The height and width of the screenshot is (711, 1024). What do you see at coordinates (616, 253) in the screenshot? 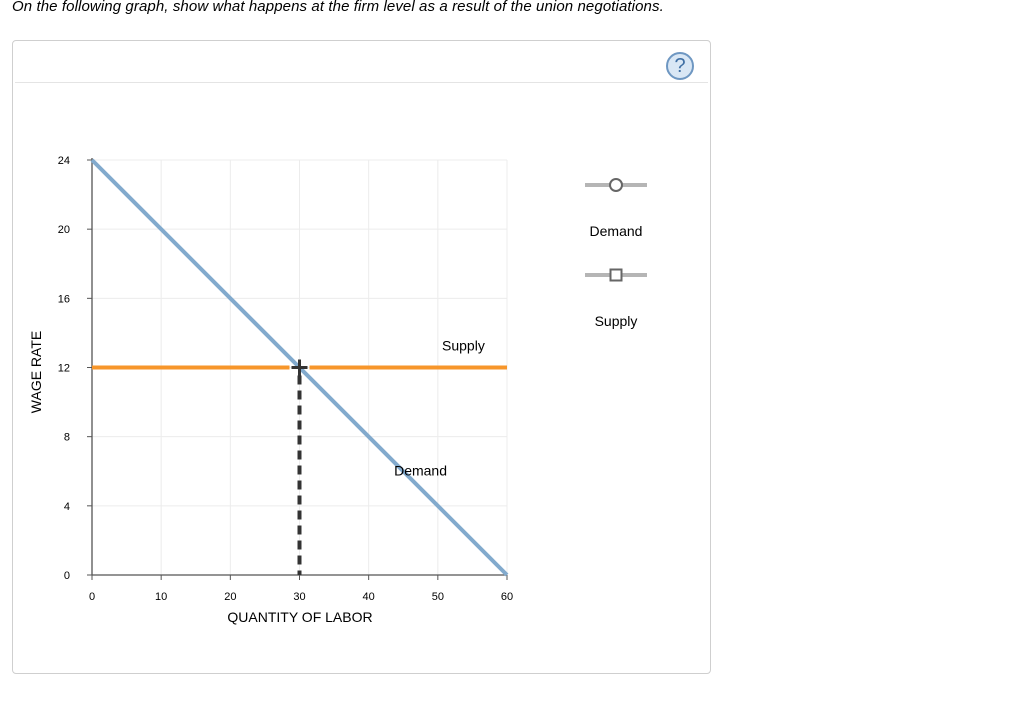
I see `legend: Demand Supply` at bounding box center [616, 253].